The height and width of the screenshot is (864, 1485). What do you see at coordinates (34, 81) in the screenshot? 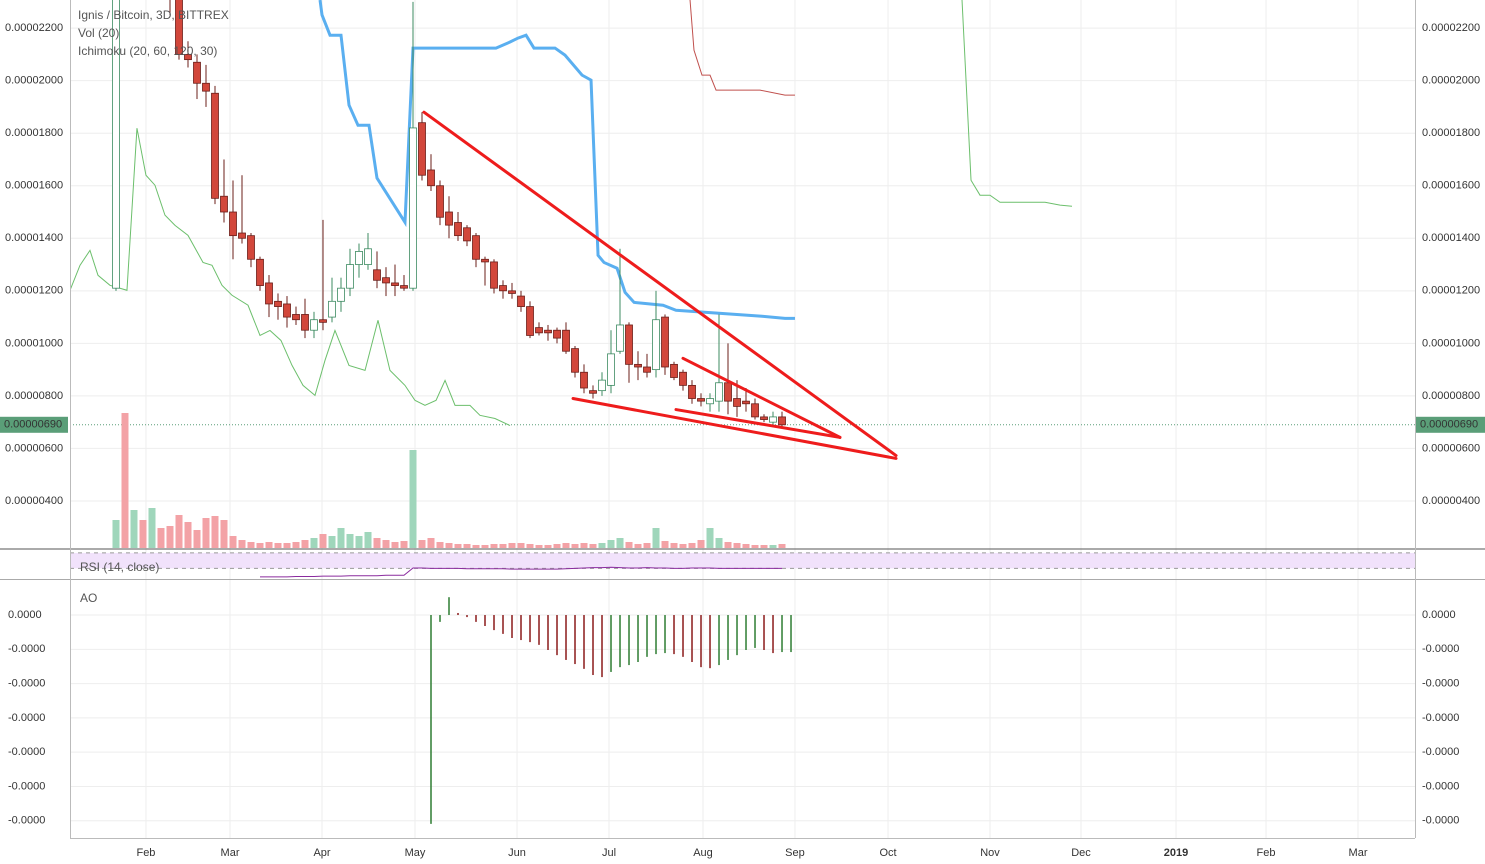
I see `y-tick-label: 0.00002000` at bounding box center [34, 81].